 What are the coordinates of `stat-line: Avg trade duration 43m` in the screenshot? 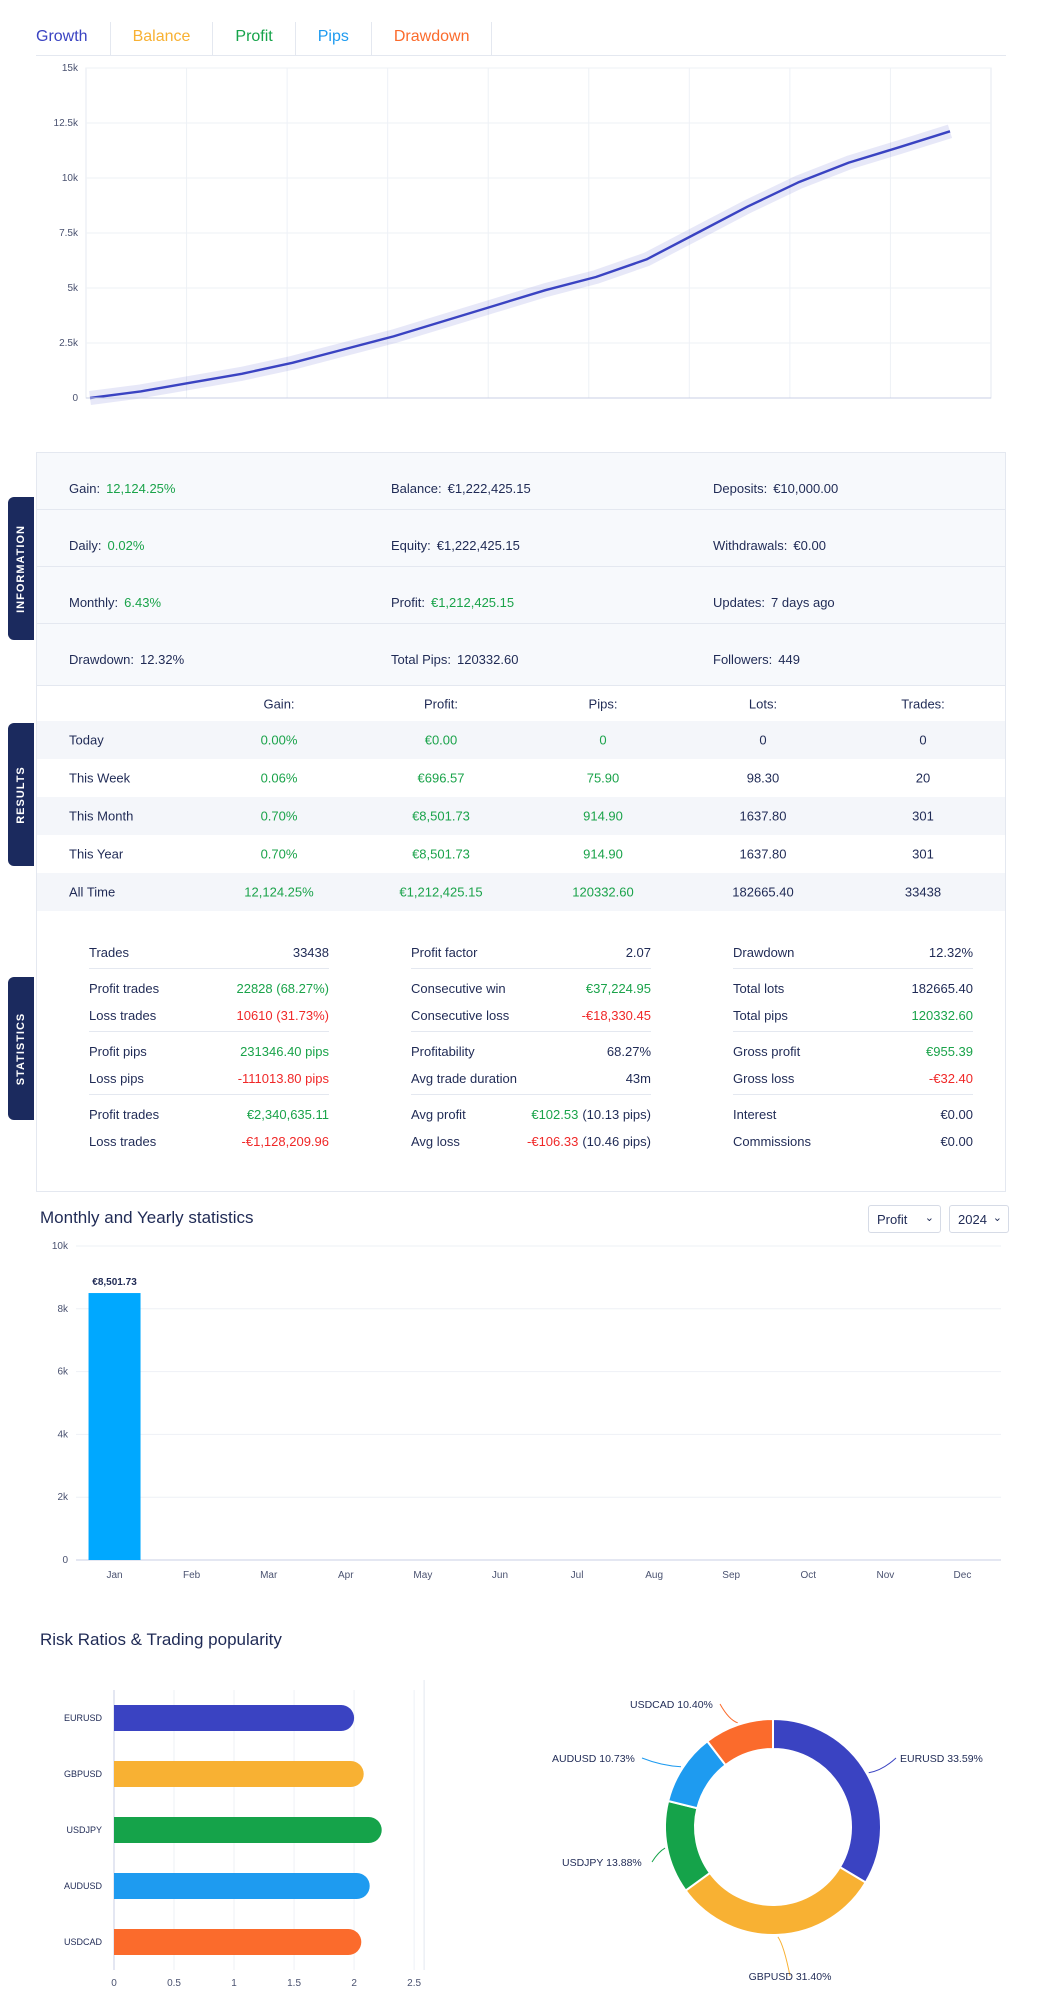 It's located at (531, 1078).